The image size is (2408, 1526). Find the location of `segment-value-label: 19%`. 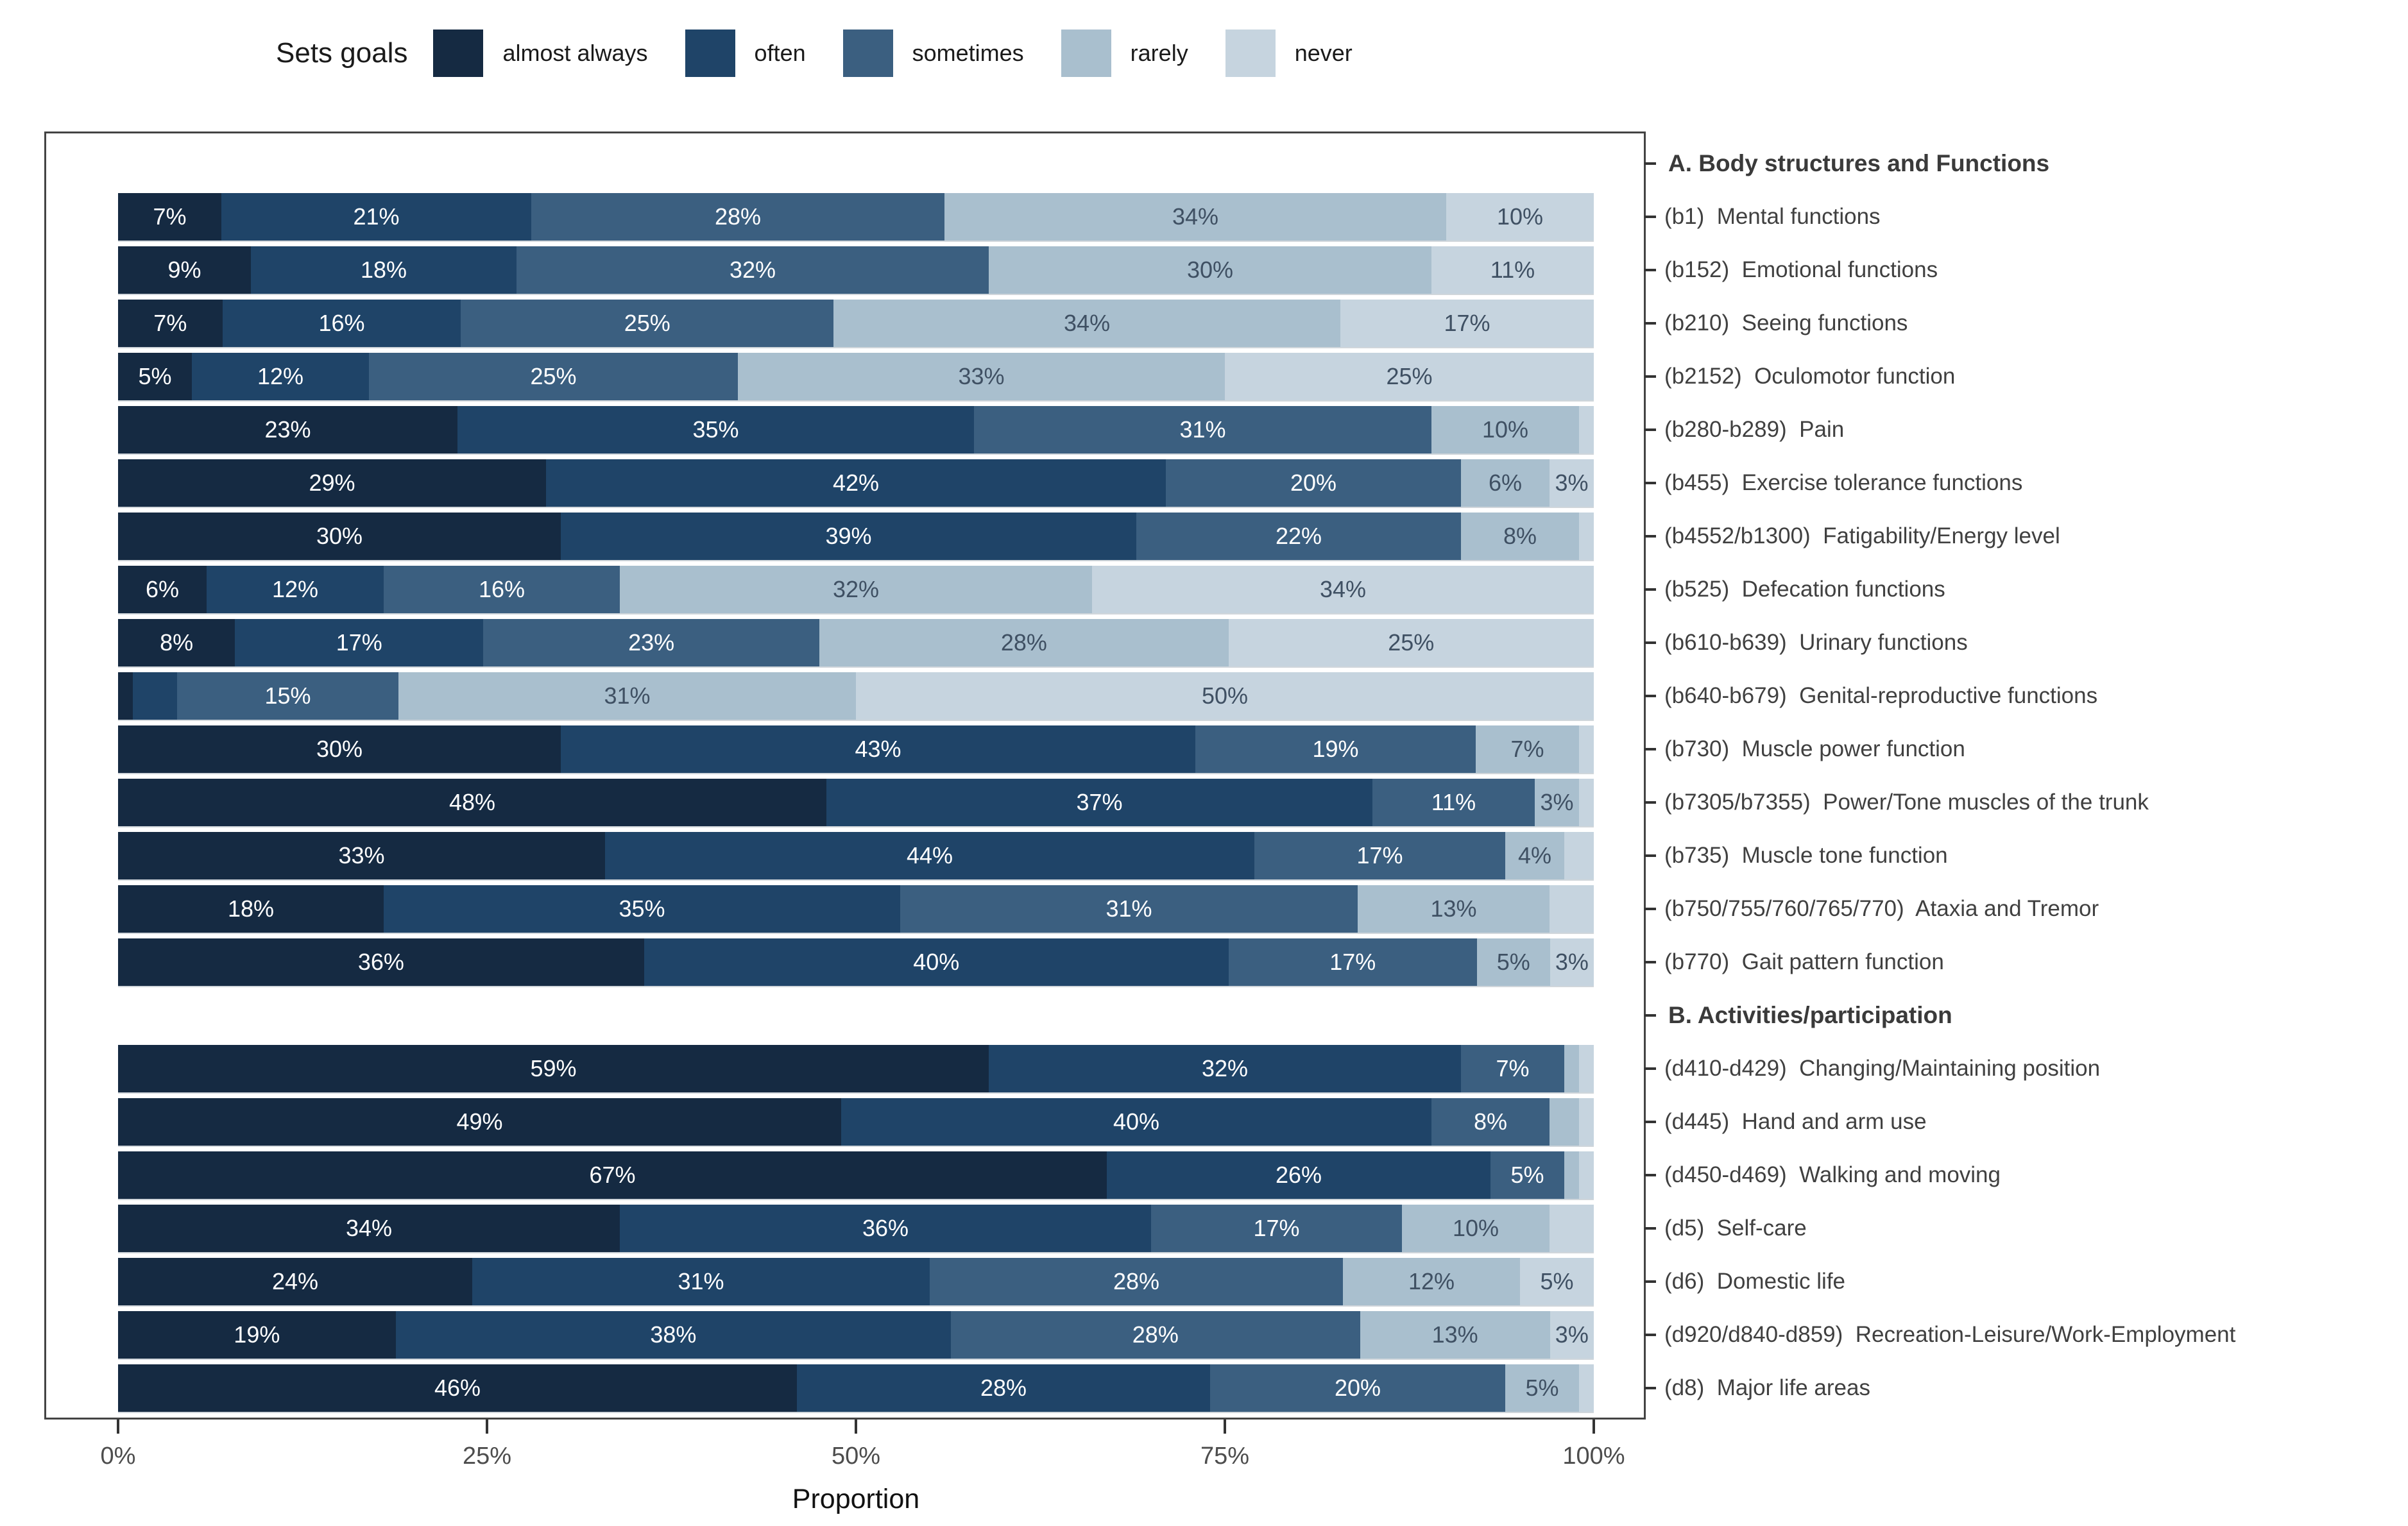

segment-value-label: 19% is located at coordinates (257, 1334).